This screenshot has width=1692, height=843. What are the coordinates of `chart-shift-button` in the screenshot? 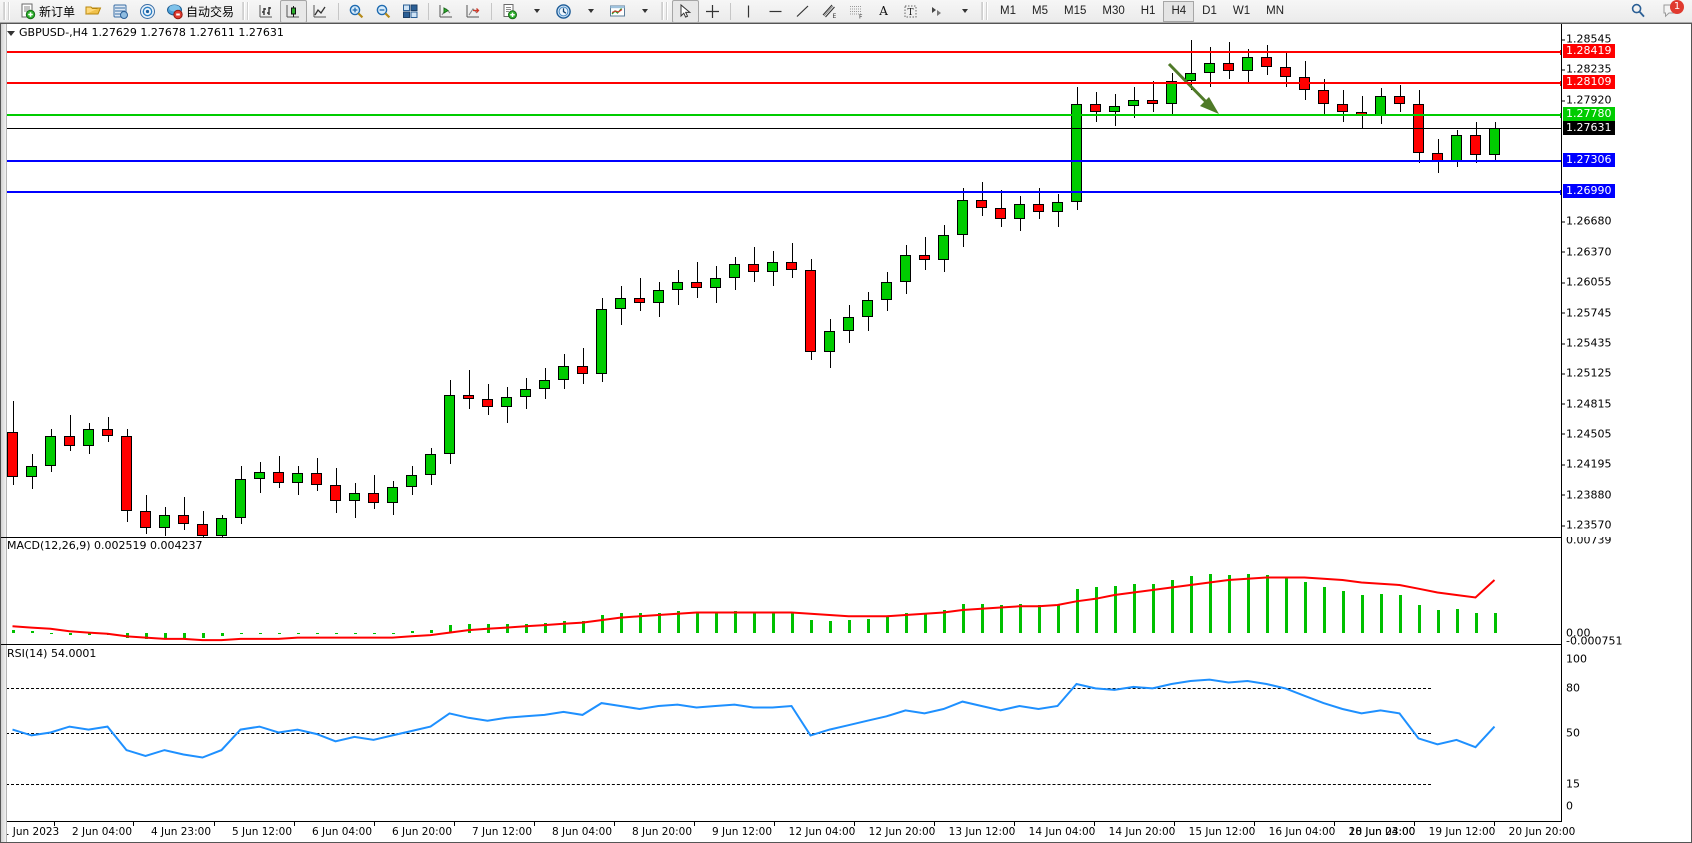 It's located at (446, 11).